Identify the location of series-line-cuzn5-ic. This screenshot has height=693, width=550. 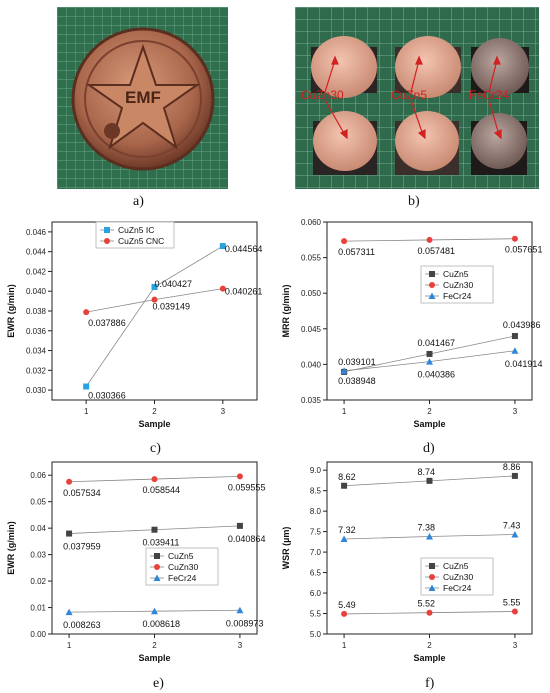
(154, 316).